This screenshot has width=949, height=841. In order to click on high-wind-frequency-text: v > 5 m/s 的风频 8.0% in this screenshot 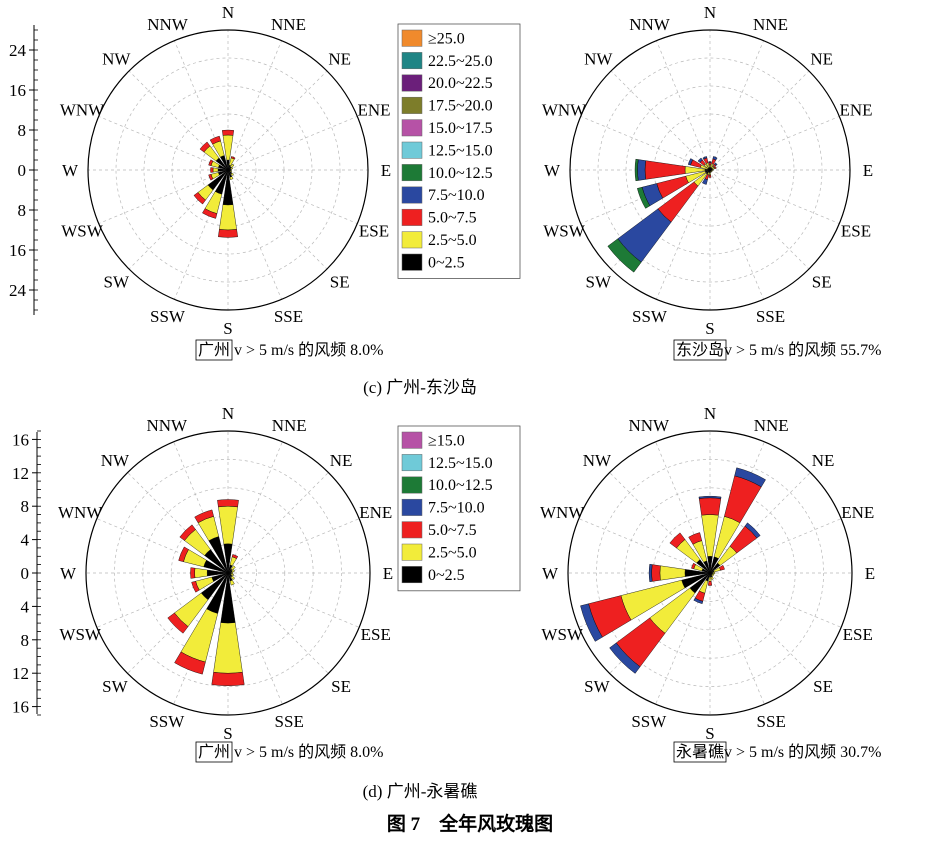, I will do `click(306, 752)`.